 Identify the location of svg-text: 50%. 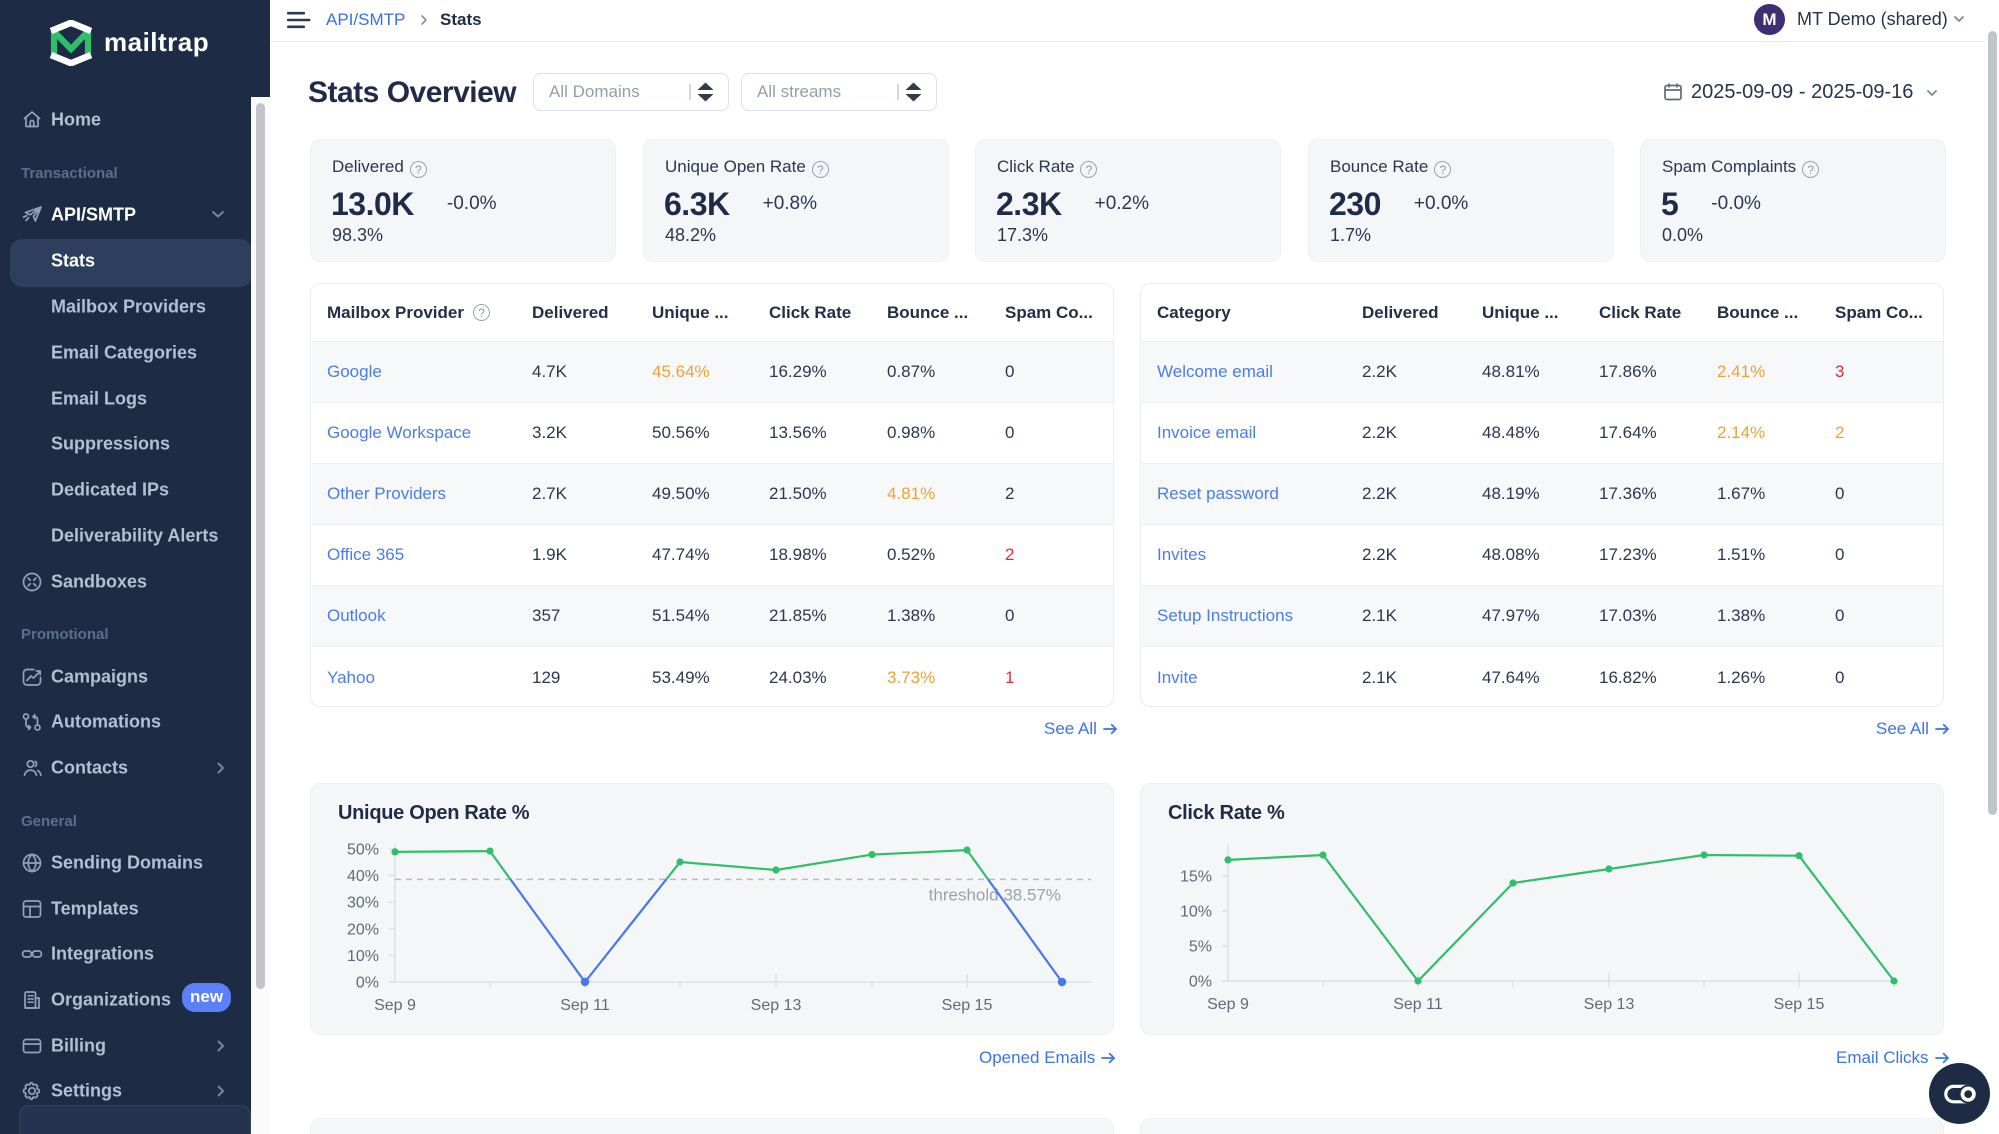
(363, 850).